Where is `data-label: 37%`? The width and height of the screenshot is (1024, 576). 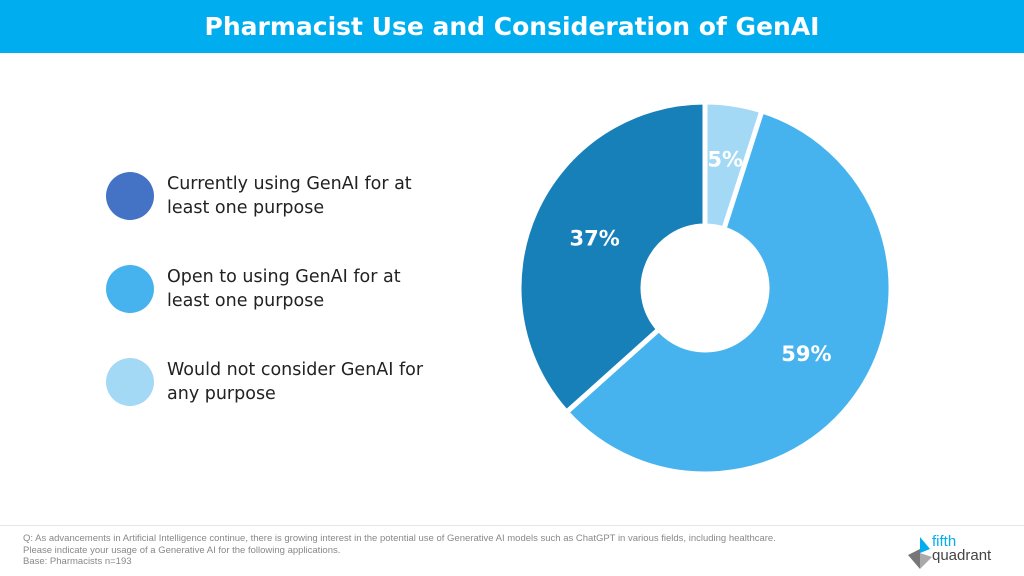 data-label: 37% is located at coordinates (594, 239).